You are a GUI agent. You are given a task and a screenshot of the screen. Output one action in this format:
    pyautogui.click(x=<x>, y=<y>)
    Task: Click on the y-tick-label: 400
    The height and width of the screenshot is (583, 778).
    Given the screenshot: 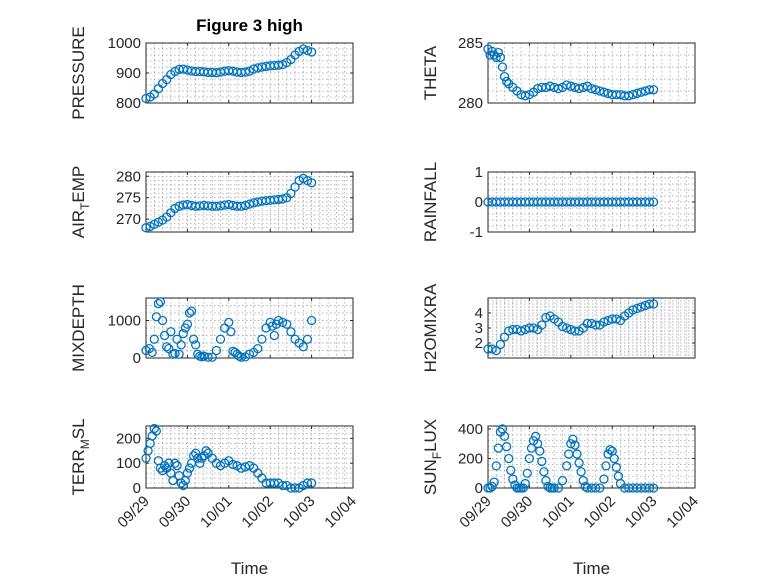 What is the action you would take?
    pyautogui.click(x=470, y=429)
    